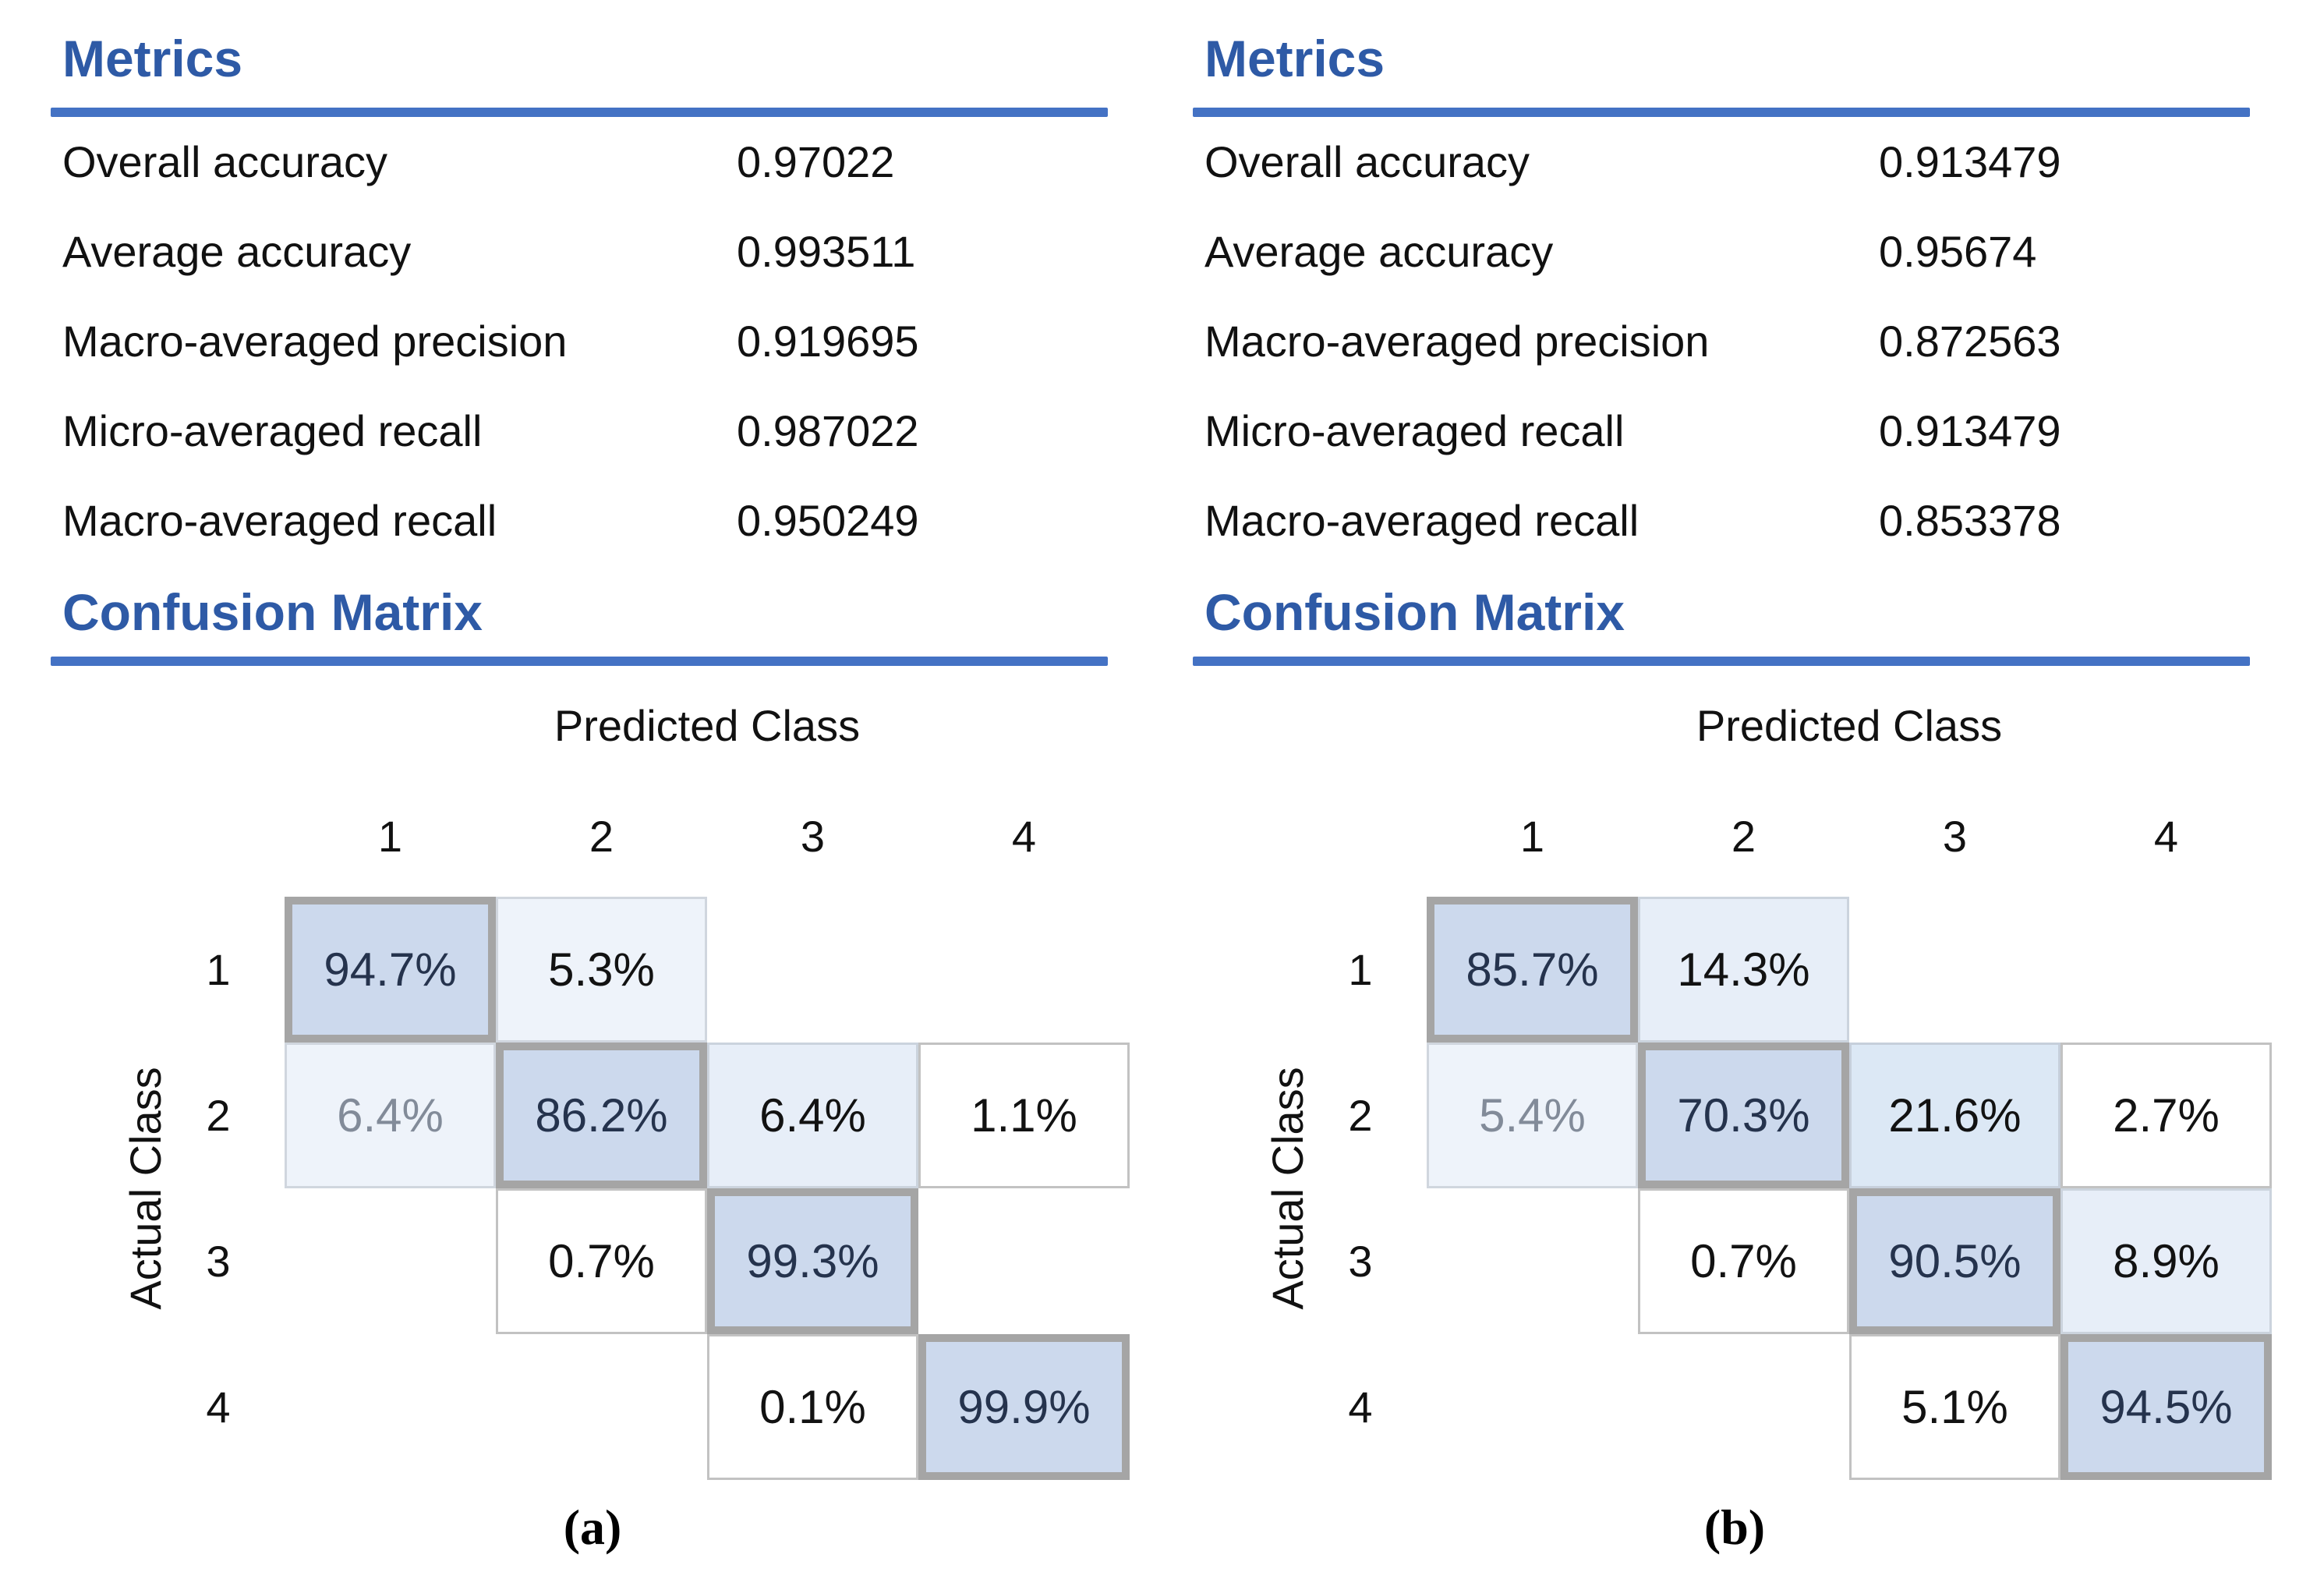 This screenshot has height=1586, width=2324. I want to click on matrix-cell-value: 99.9%, so click(1024, 1407).